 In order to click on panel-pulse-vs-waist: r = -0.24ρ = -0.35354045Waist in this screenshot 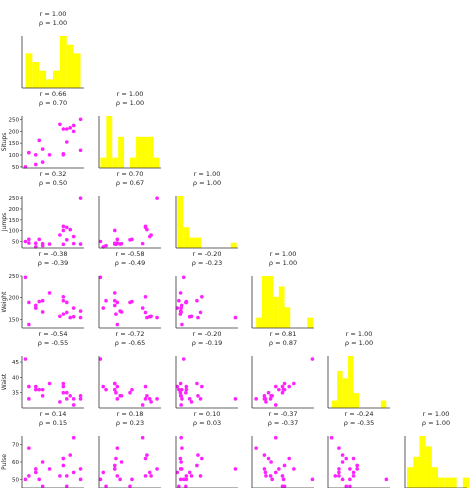, I will do `click(358, 449)`.